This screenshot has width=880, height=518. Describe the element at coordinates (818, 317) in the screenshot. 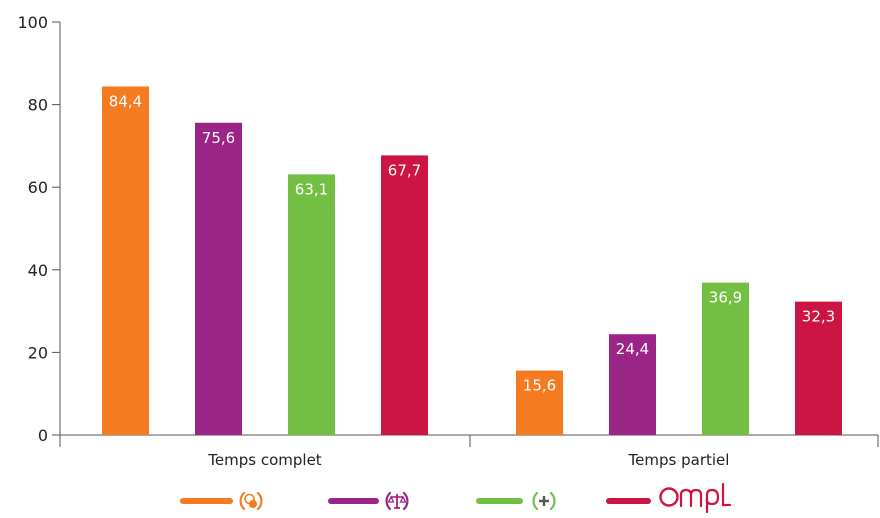

I see `bar-value-label: 32,3` at that location.